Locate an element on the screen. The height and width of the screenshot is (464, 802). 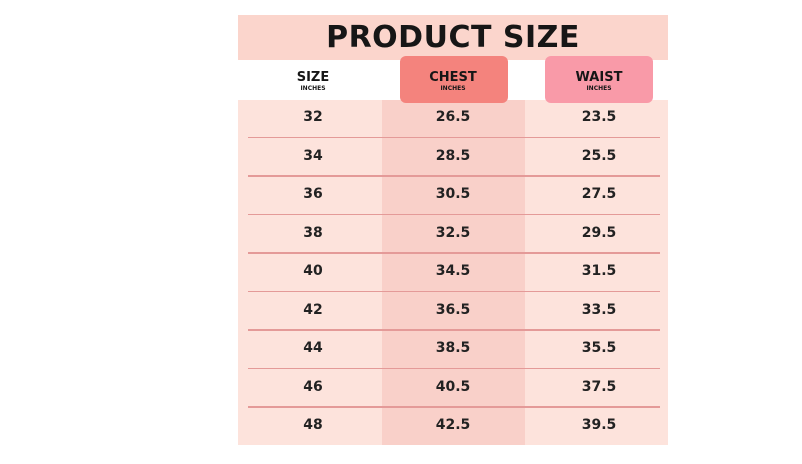
column-highlight is located at coordinates (453, 272).